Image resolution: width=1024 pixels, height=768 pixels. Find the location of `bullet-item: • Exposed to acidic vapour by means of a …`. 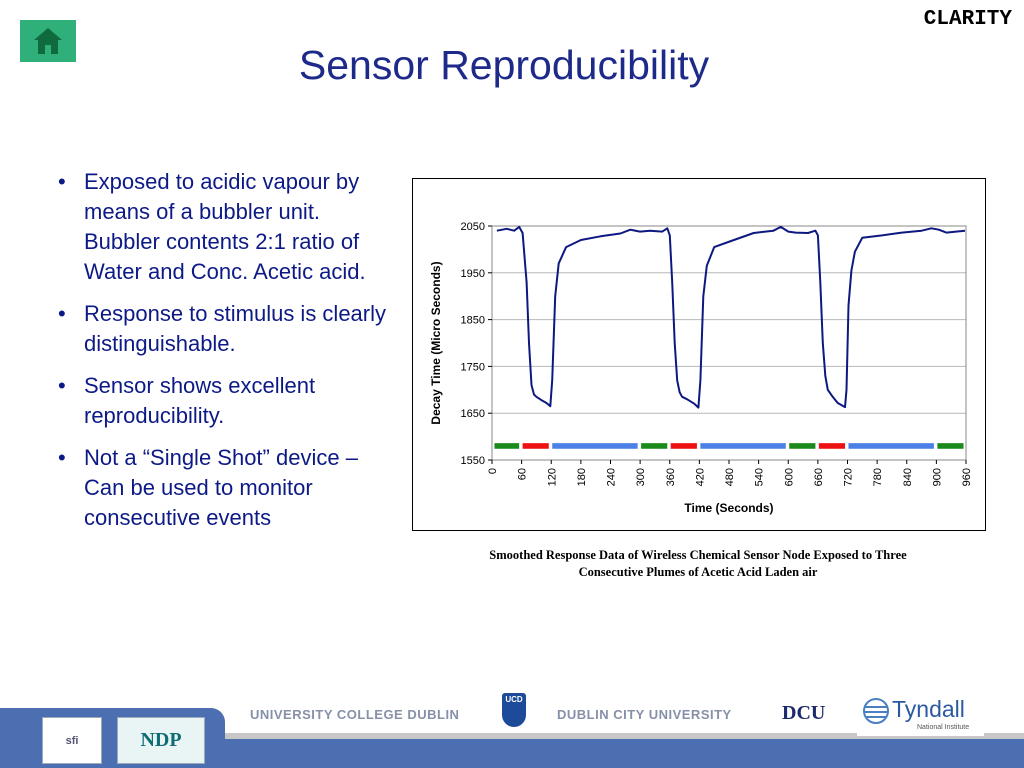

bullet-item: • Exposed to acidic vapour by means of a … is located at coordinates (223, 227).